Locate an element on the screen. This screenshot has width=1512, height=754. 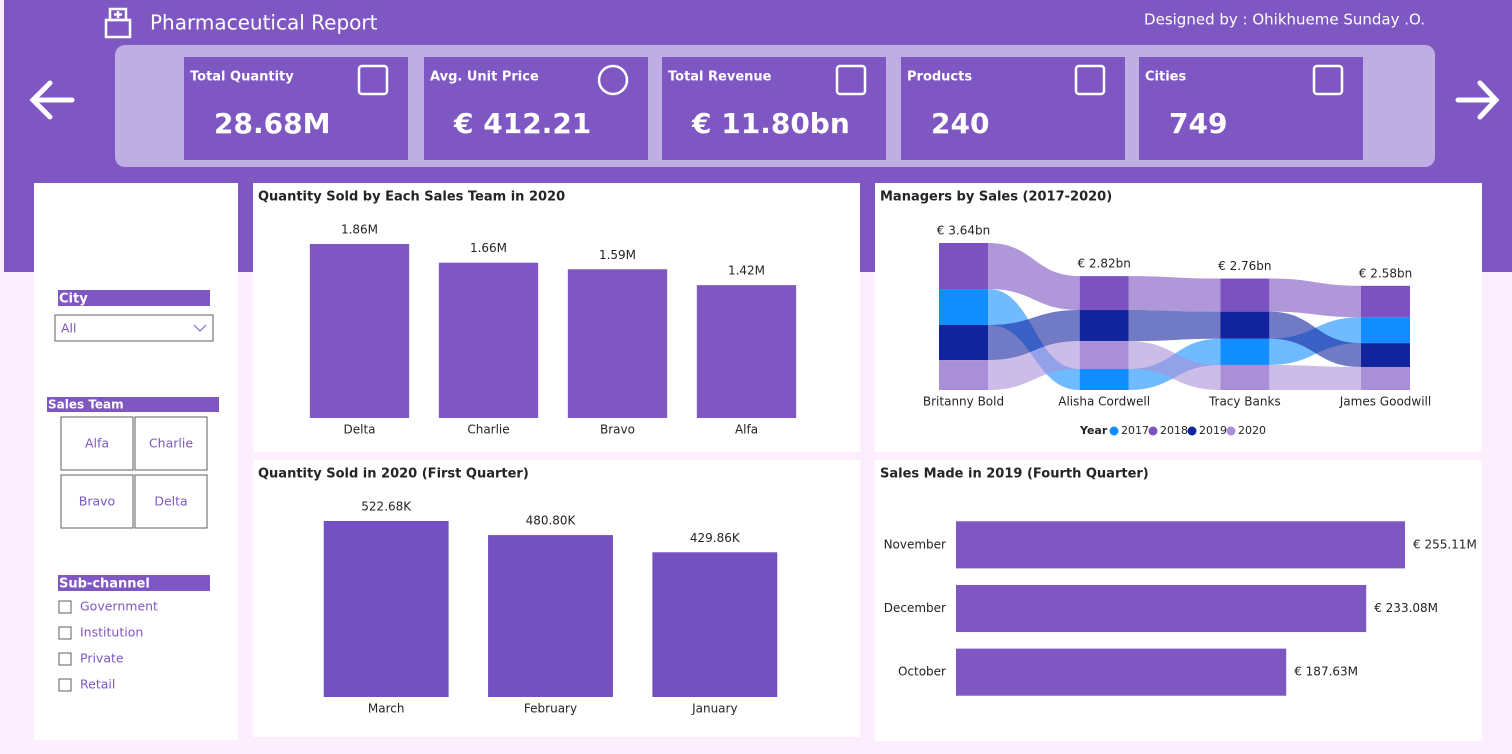
total-label: € 3.64bn is located at coordinates (963, 231).